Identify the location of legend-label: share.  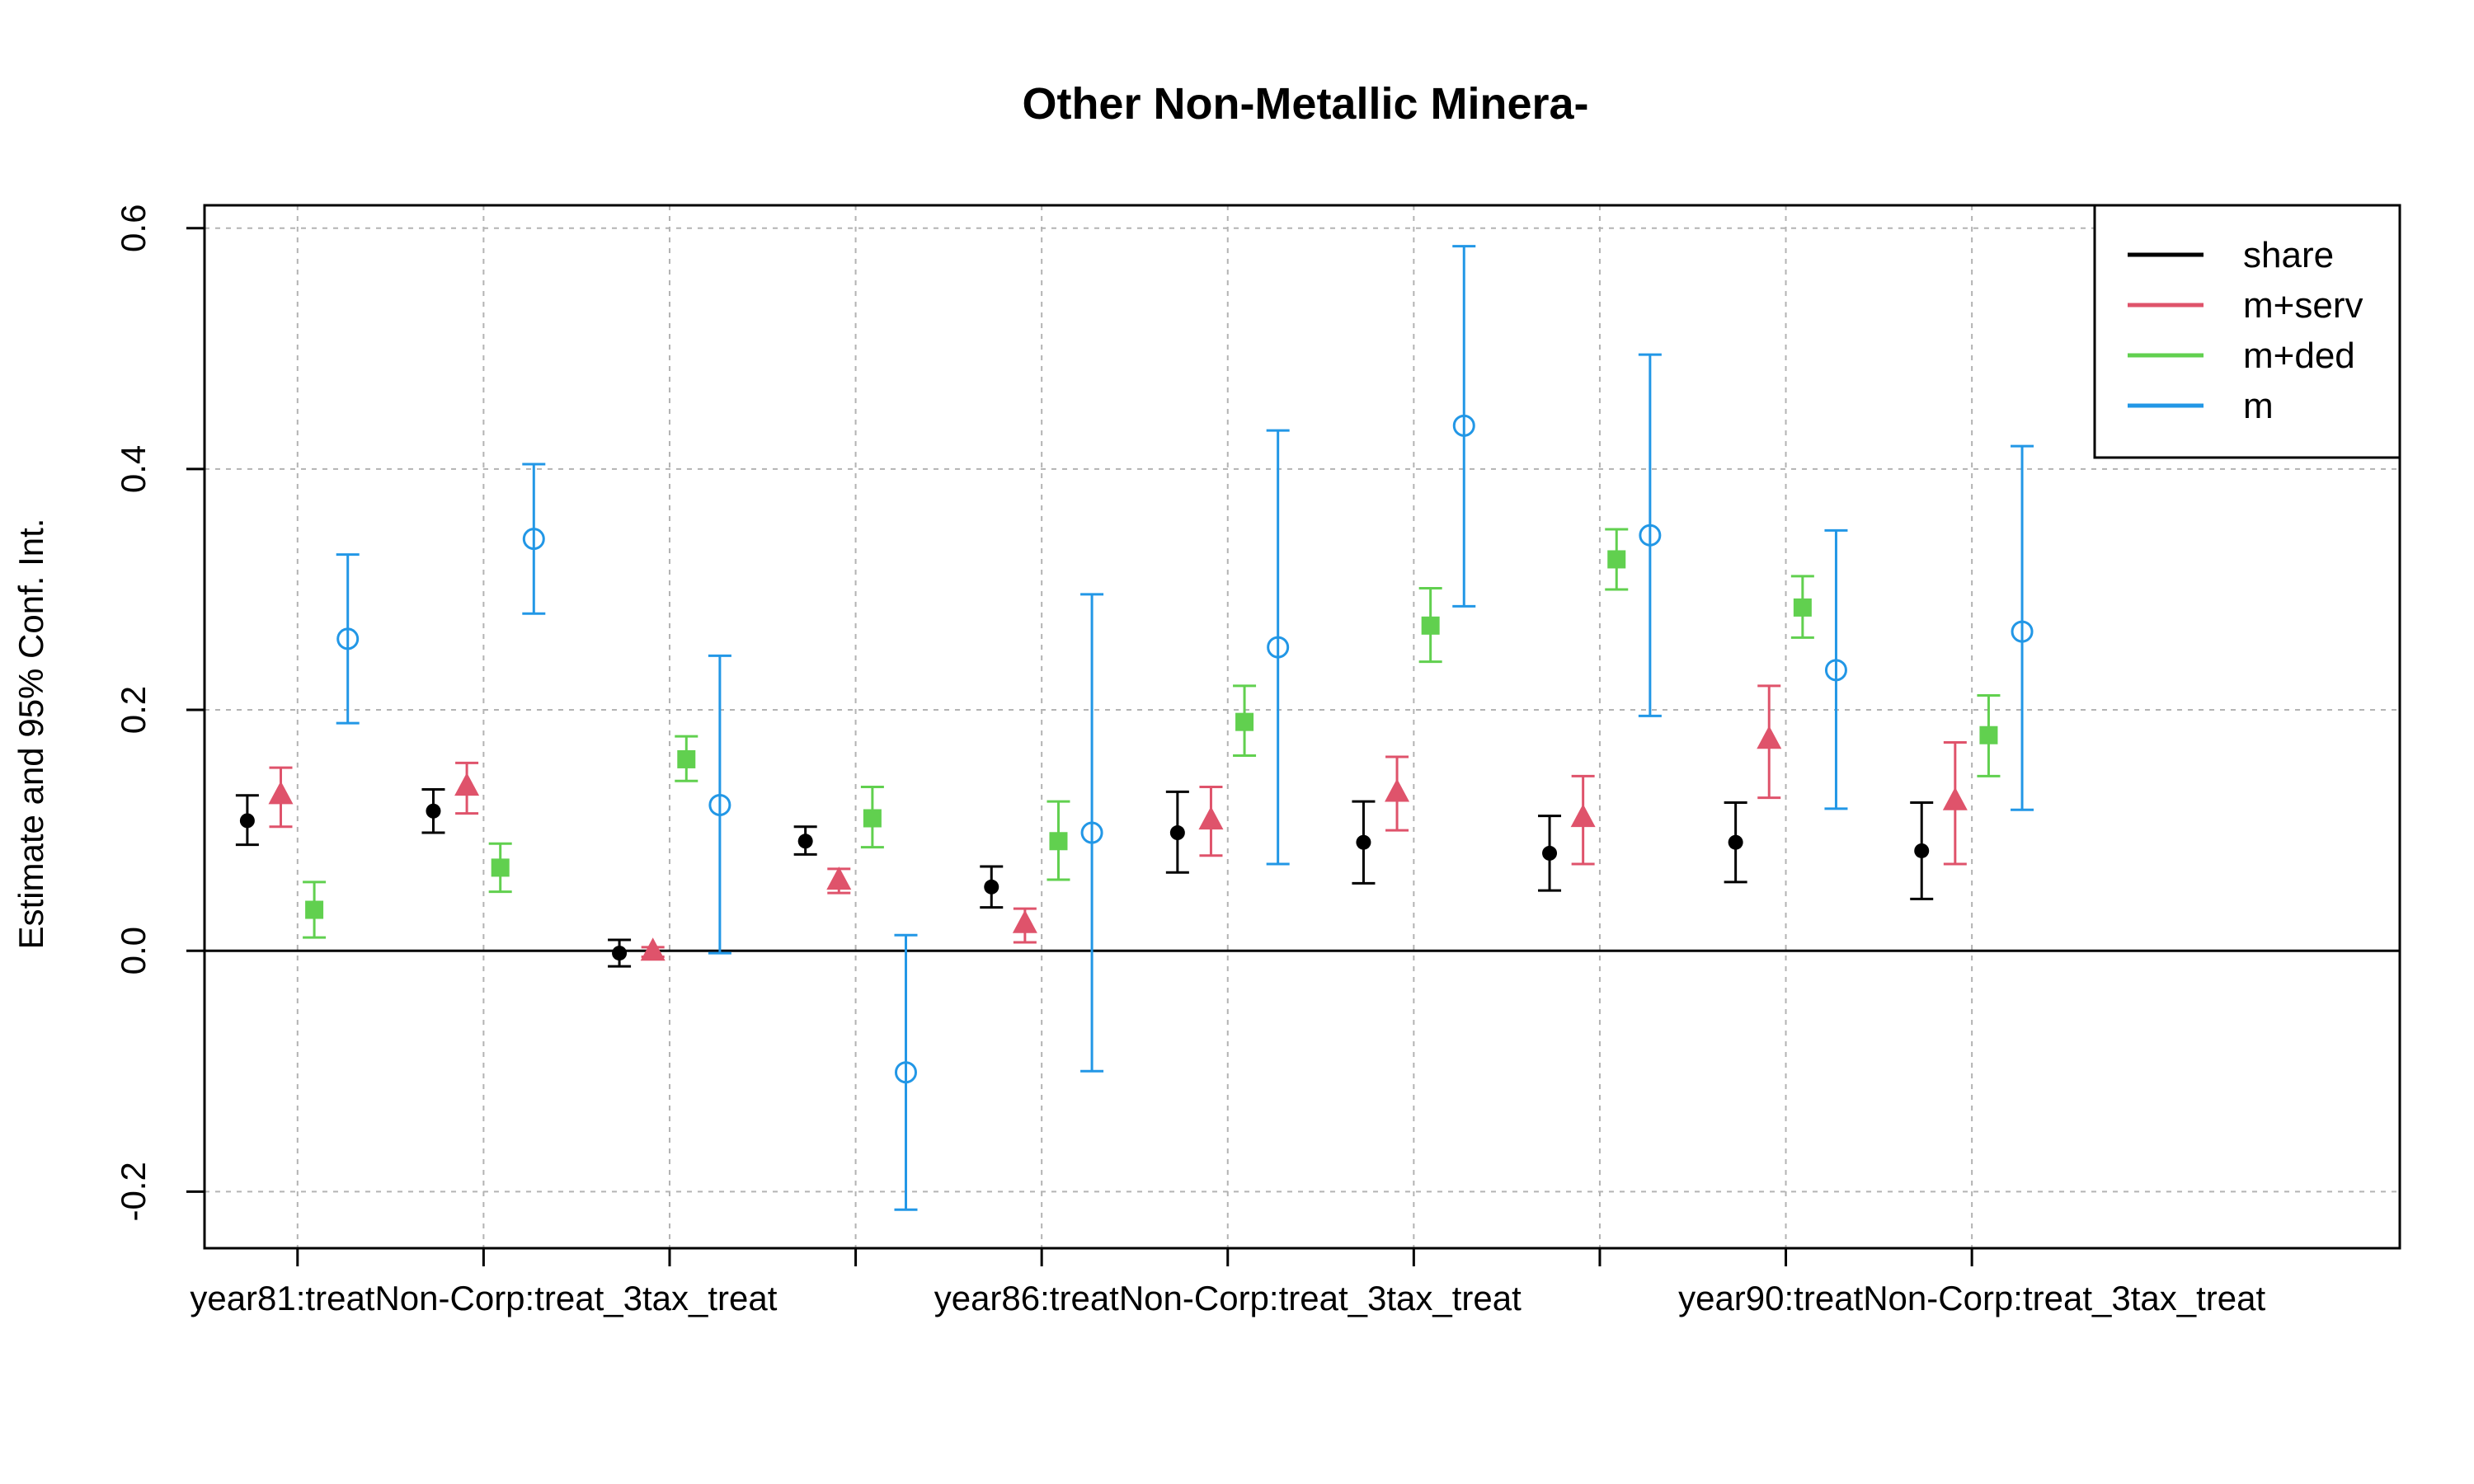
(2288, 255).